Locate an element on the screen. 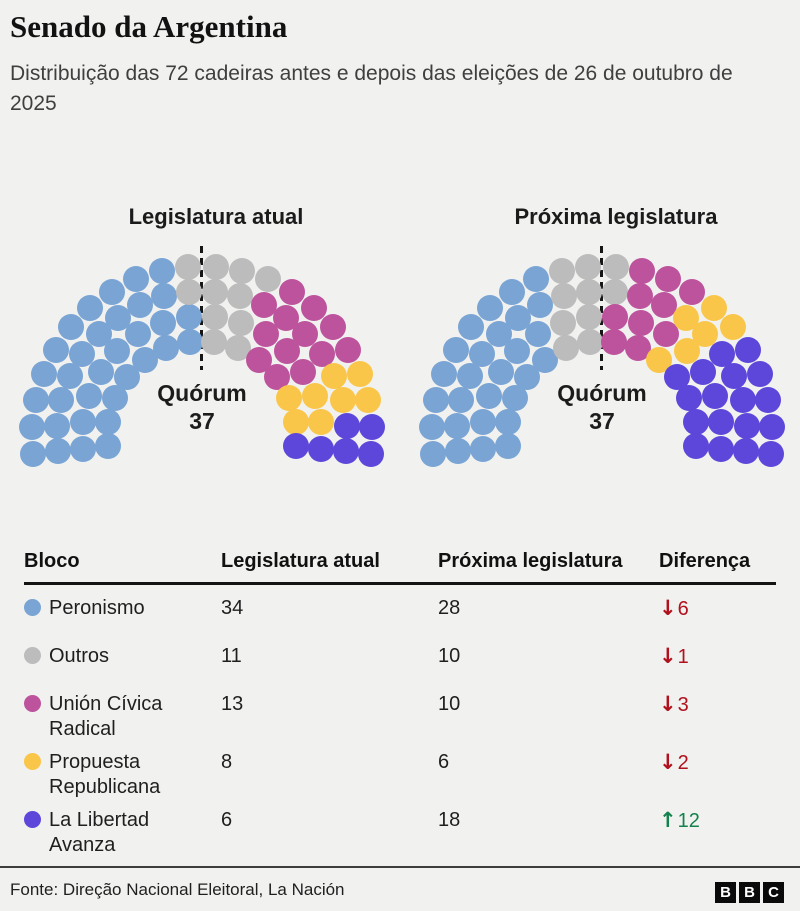  bbc-logo: B B C is located at coordinates (749, 892).